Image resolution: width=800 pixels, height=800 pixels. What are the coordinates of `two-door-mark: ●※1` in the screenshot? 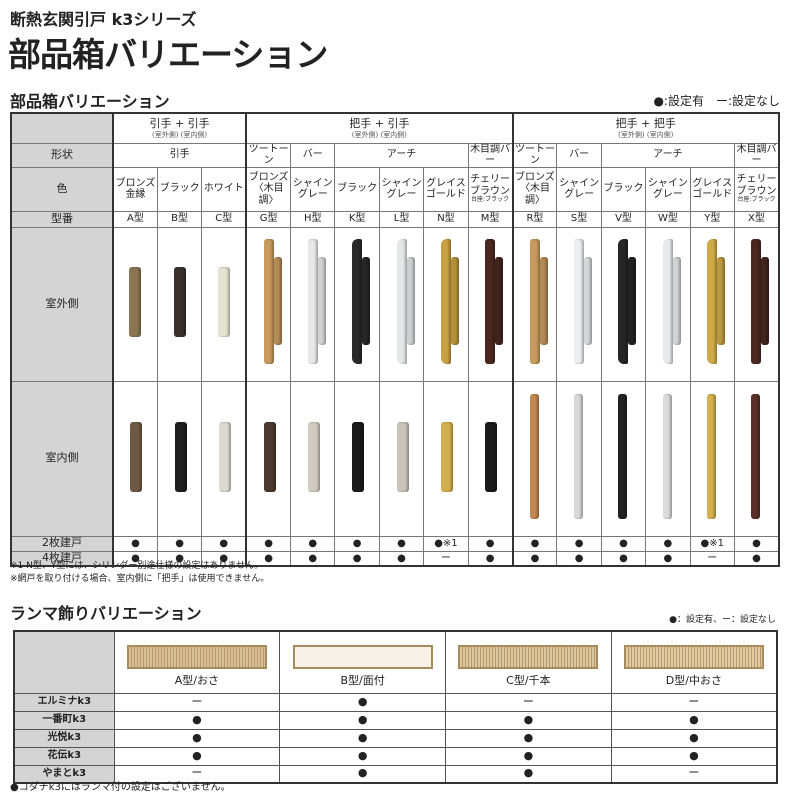 It's located at (446, 543).